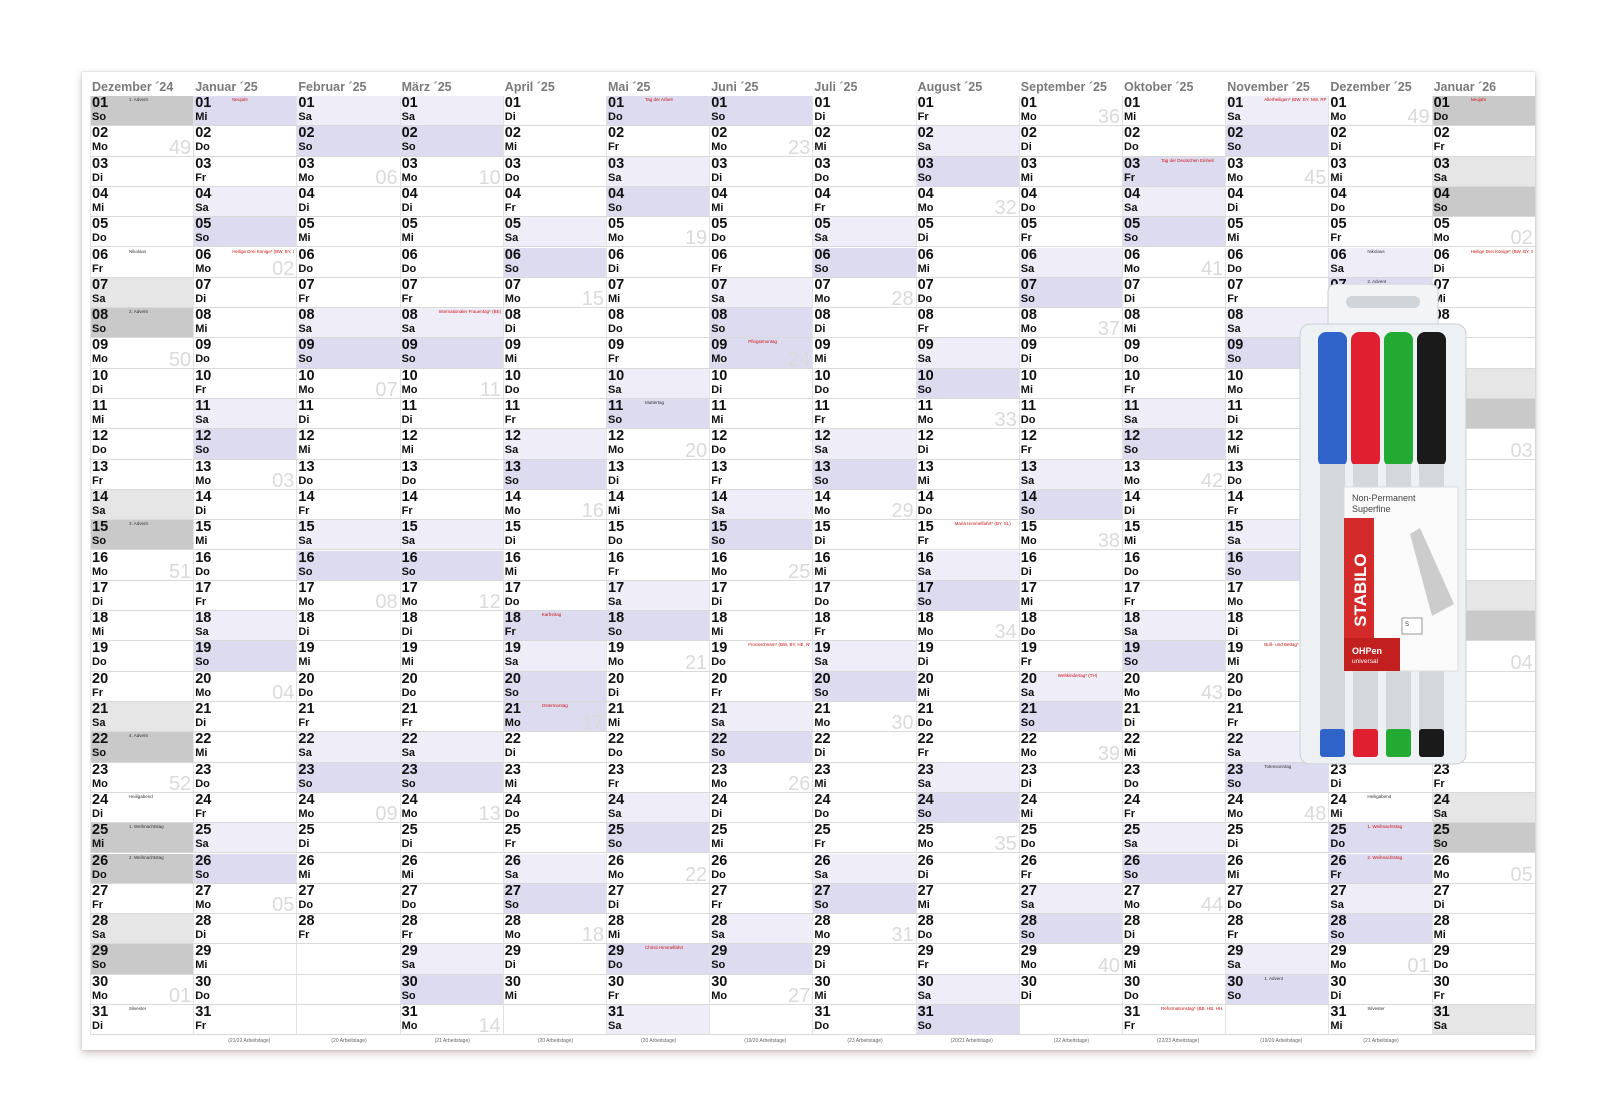 Image resolution: width=1600 pixels, height=1106 pixels. I want to click on day-cell: 29 Do, so click(1483, 959).